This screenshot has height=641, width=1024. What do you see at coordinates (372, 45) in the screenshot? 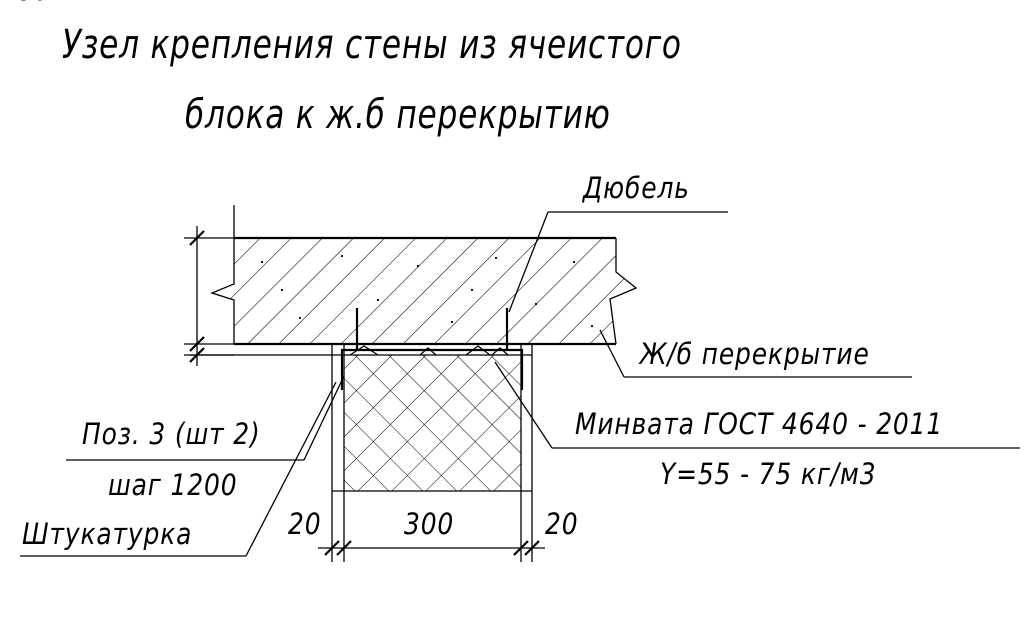
I see `title-line-1: Узел крепления стены из ячеистого` at bounding box center [372, 45].